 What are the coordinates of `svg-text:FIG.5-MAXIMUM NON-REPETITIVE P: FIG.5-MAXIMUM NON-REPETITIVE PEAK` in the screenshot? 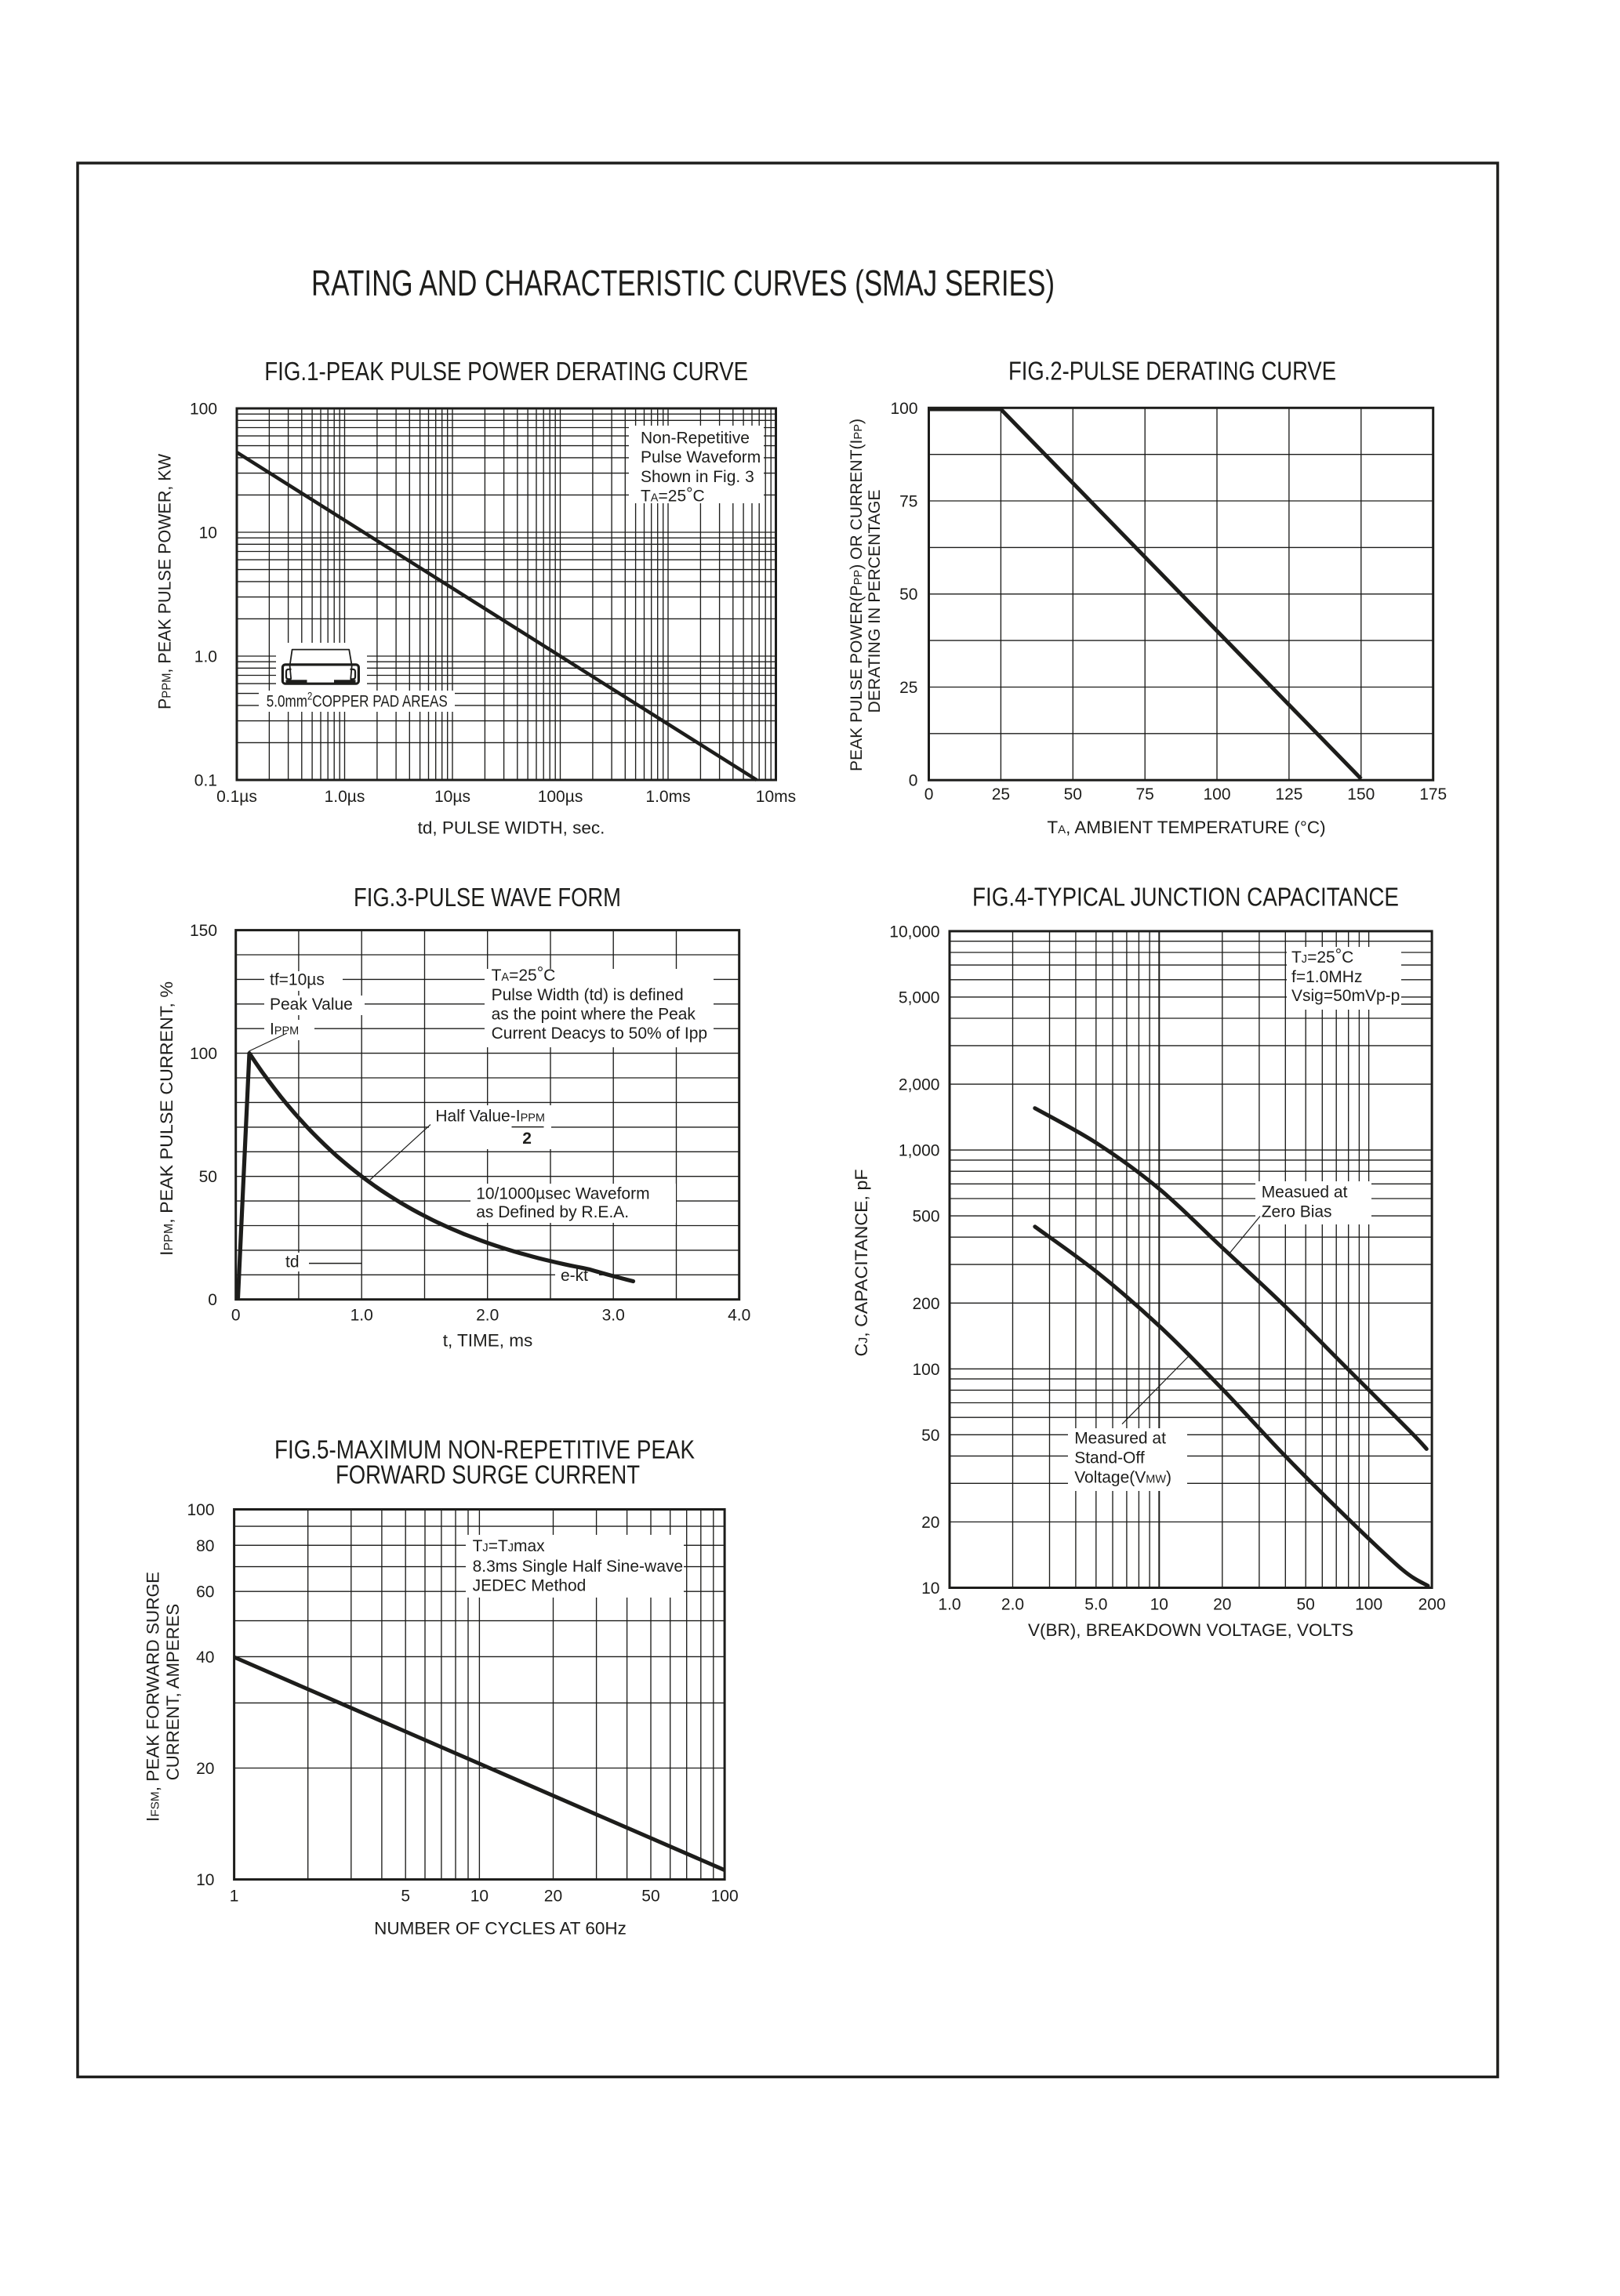 It's located at (484, 1449).